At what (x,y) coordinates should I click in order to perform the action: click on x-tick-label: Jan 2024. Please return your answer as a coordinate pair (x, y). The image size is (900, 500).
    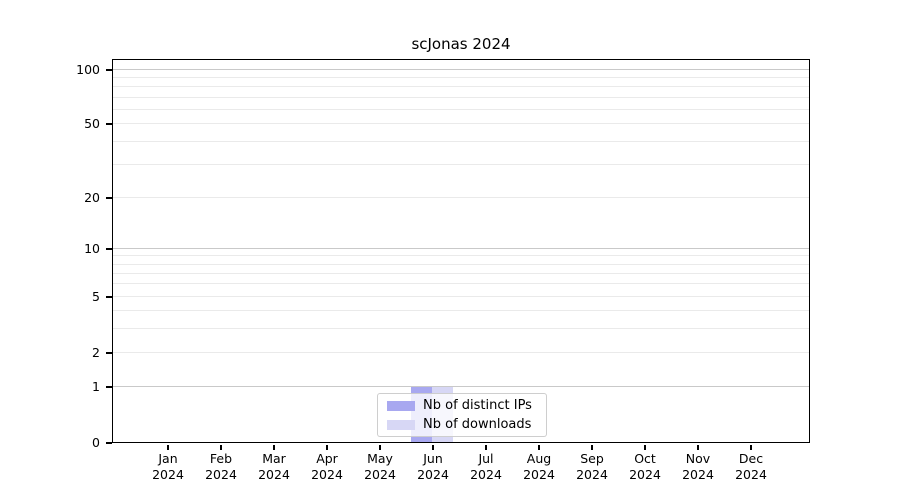
    Looking at the image, I should click on (168, 467).